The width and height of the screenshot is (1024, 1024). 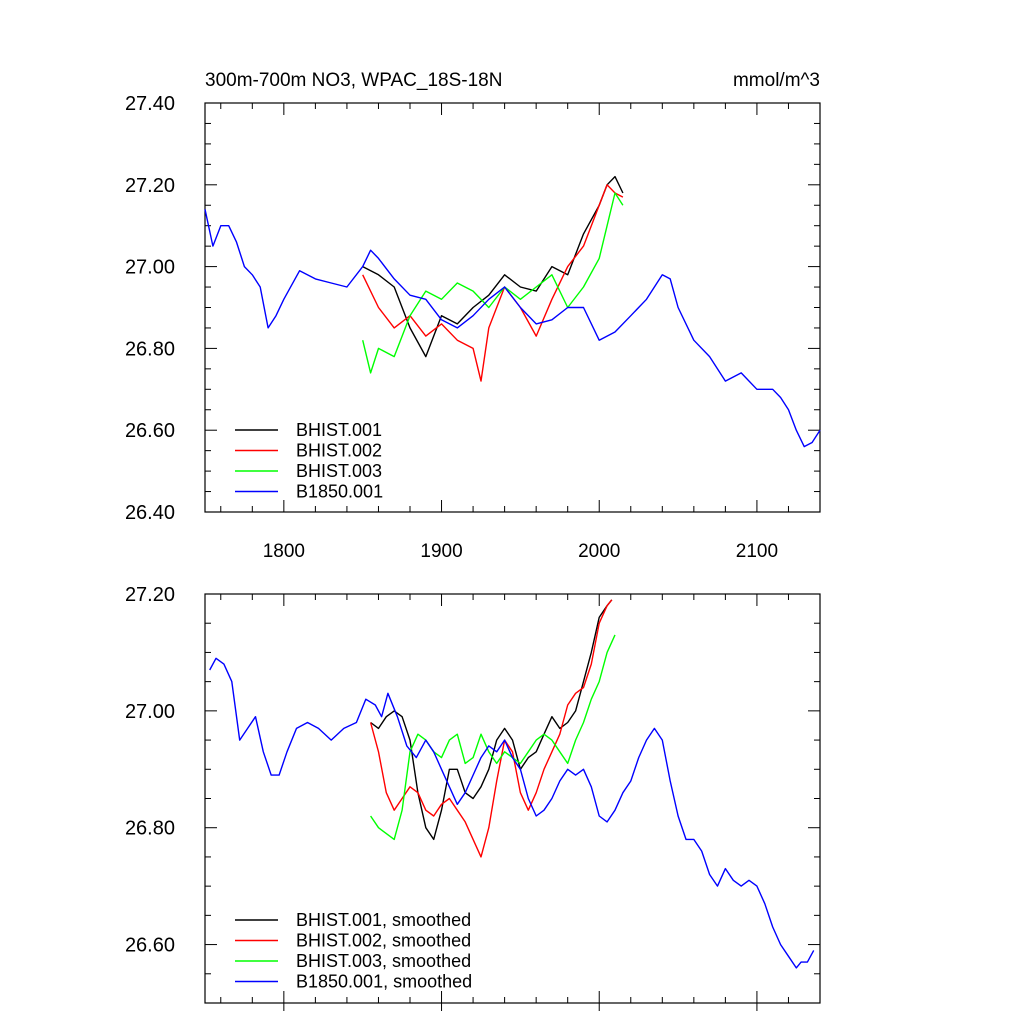 What do you see at coordinates (383, 941) in the screenshot?
I see `legend-label: BHIST.002, smoothed` at bounding box center [383, 941].